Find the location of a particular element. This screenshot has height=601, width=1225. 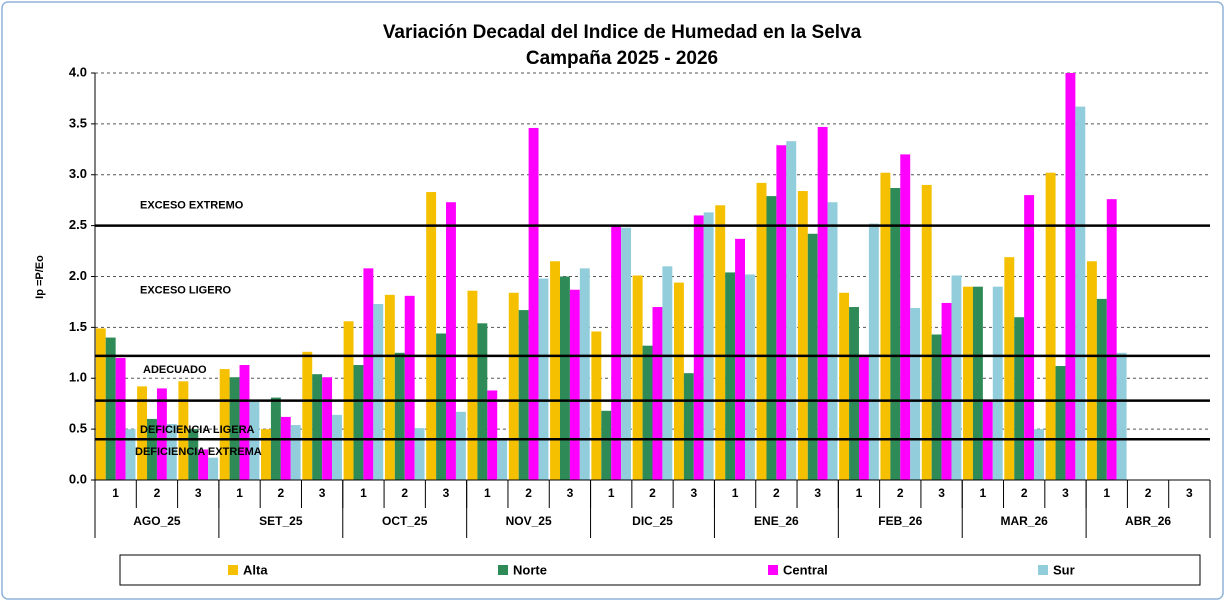

zone-label: EXCESO LIGERO is located at coordinates (186, 291).